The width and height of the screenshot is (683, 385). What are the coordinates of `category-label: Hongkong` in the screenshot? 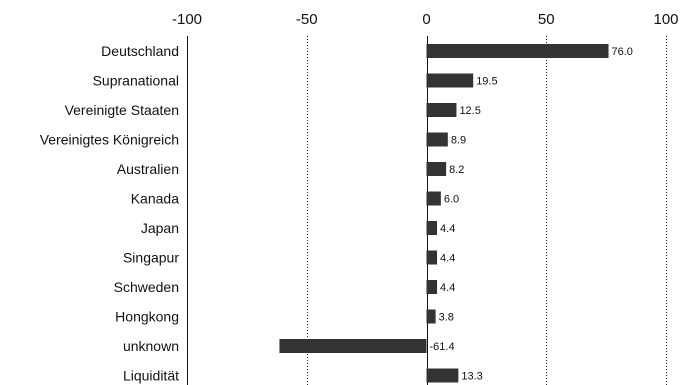 It's located at (147, 317).